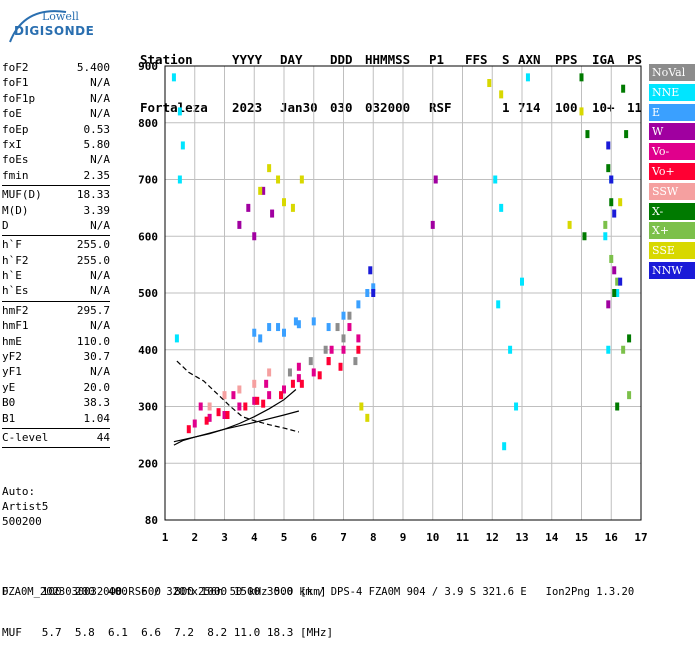  What do you see at coordinates (148, 463) in the screenshot?
I see `y-tick-label: 200` at bounding box center [148, 463].